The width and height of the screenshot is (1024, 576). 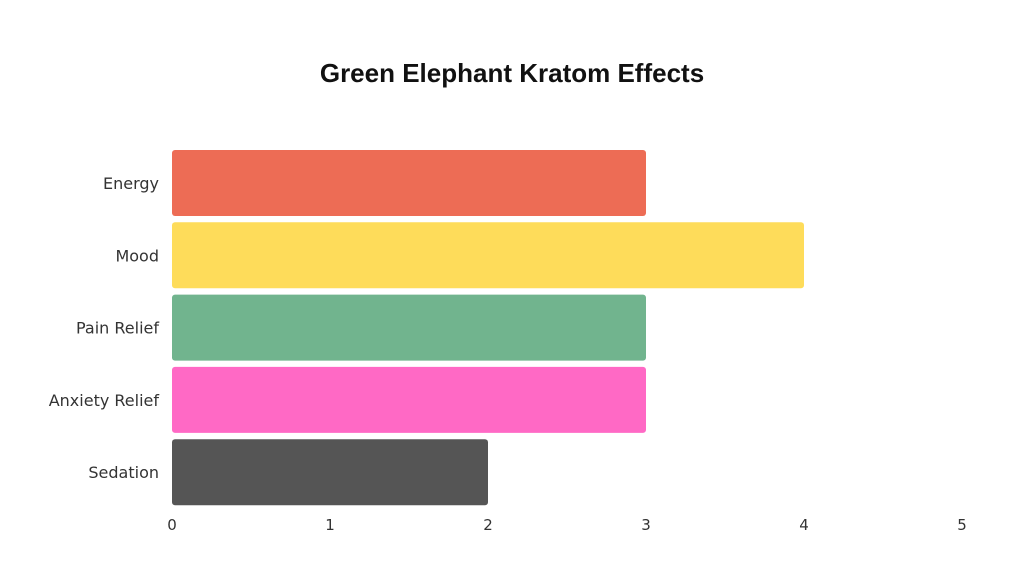 I want to click on bar-sedation, so click(x=330, y=472).